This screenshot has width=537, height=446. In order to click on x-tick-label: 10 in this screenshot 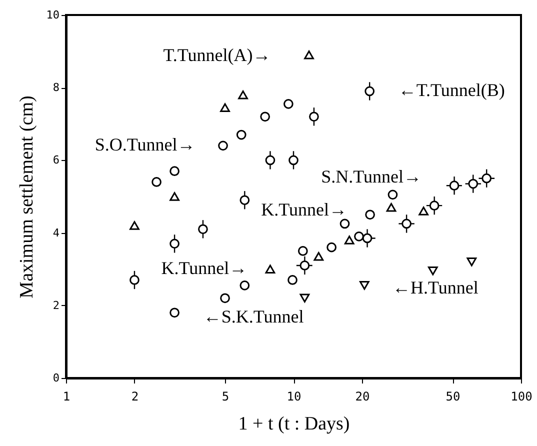, I will do `click(294, 397)`.